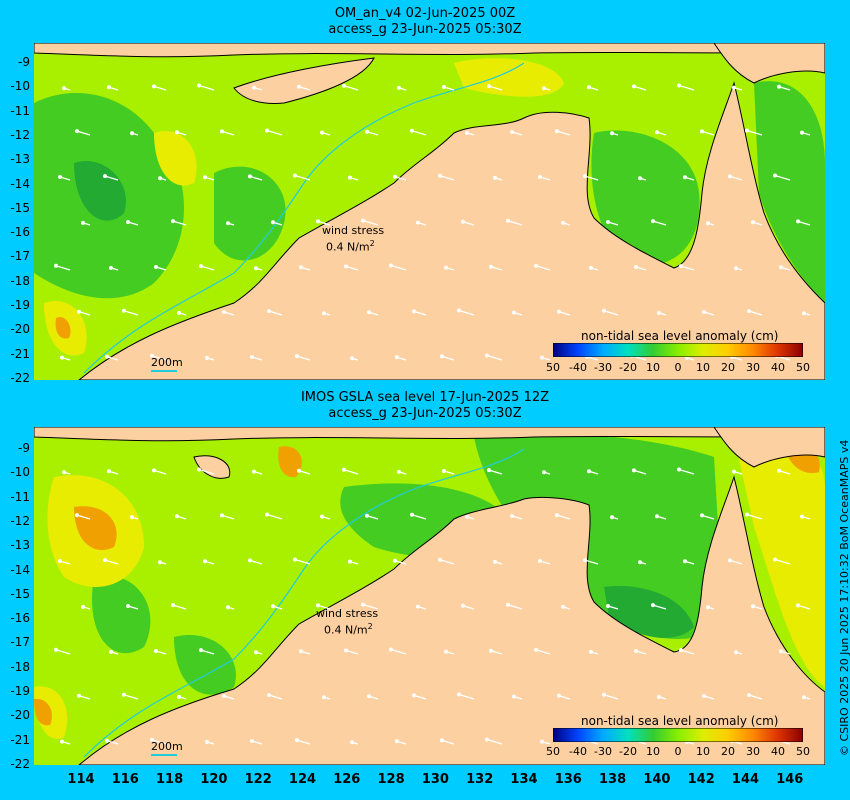 This screenshot has width=850, height=800. Describe the element at coordinates (125, 779) in the screenshot. I see `longitude-tick-label: 116` at that location.